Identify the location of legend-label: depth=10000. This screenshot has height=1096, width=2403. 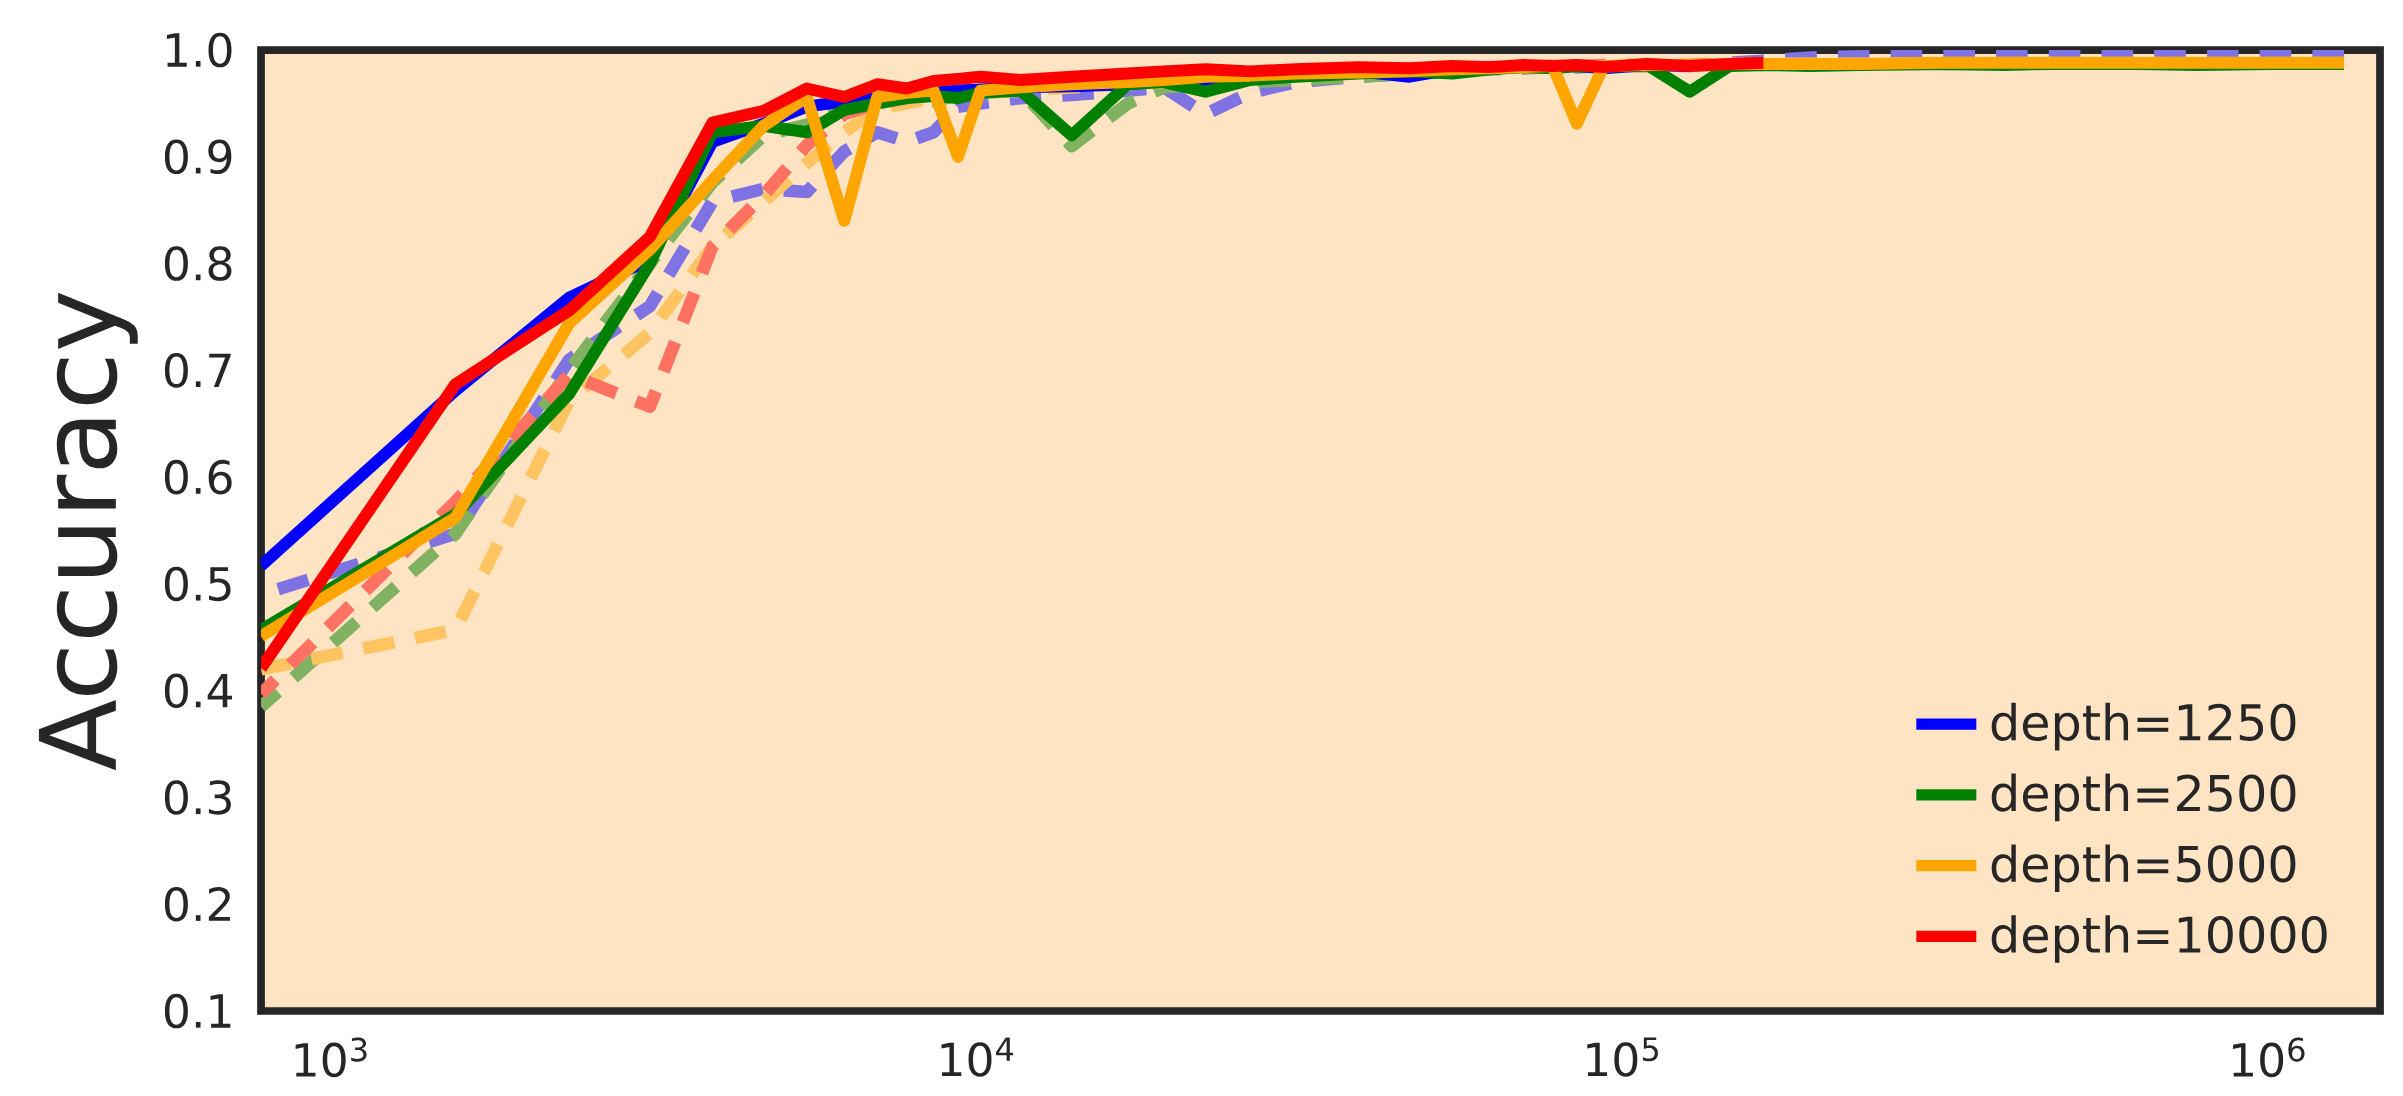
(2159, 939).